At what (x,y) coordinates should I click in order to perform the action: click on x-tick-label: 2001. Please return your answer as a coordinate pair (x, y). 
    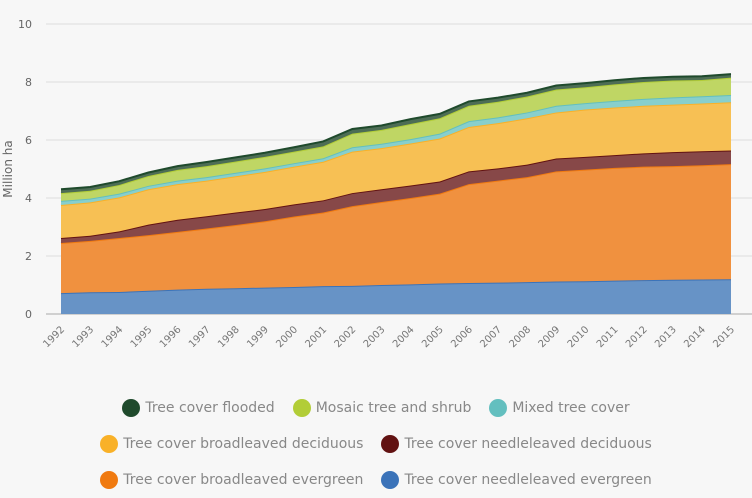
    Looking at the image, I should click on (317, 337).